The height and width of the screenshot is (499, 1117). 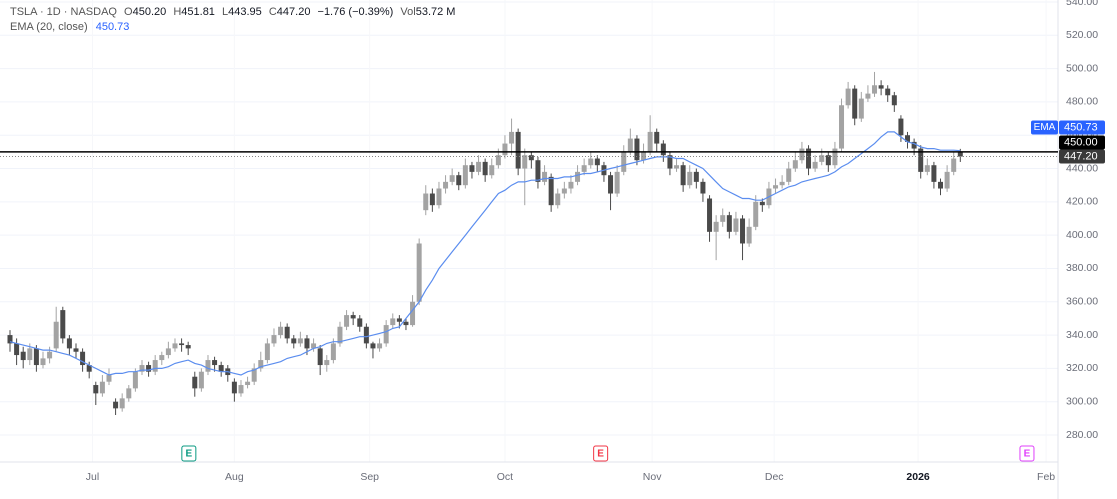 What do you see at coordinates (652, 477) in the screenshot?
I see `x-tick-label: Nov` at bounding box center [652, 477].